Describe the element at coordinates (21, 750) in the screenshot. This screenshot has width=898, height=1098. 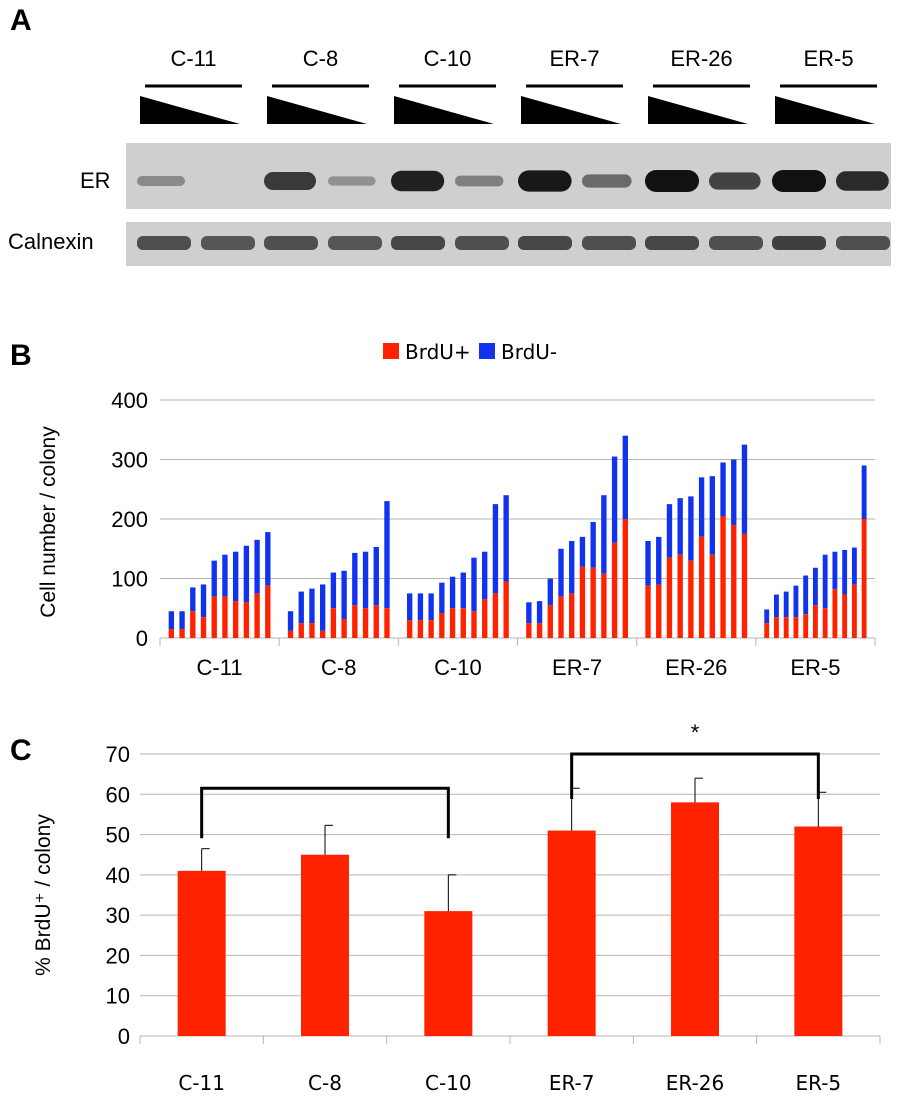
I see `panel-label-c: C` at that location.